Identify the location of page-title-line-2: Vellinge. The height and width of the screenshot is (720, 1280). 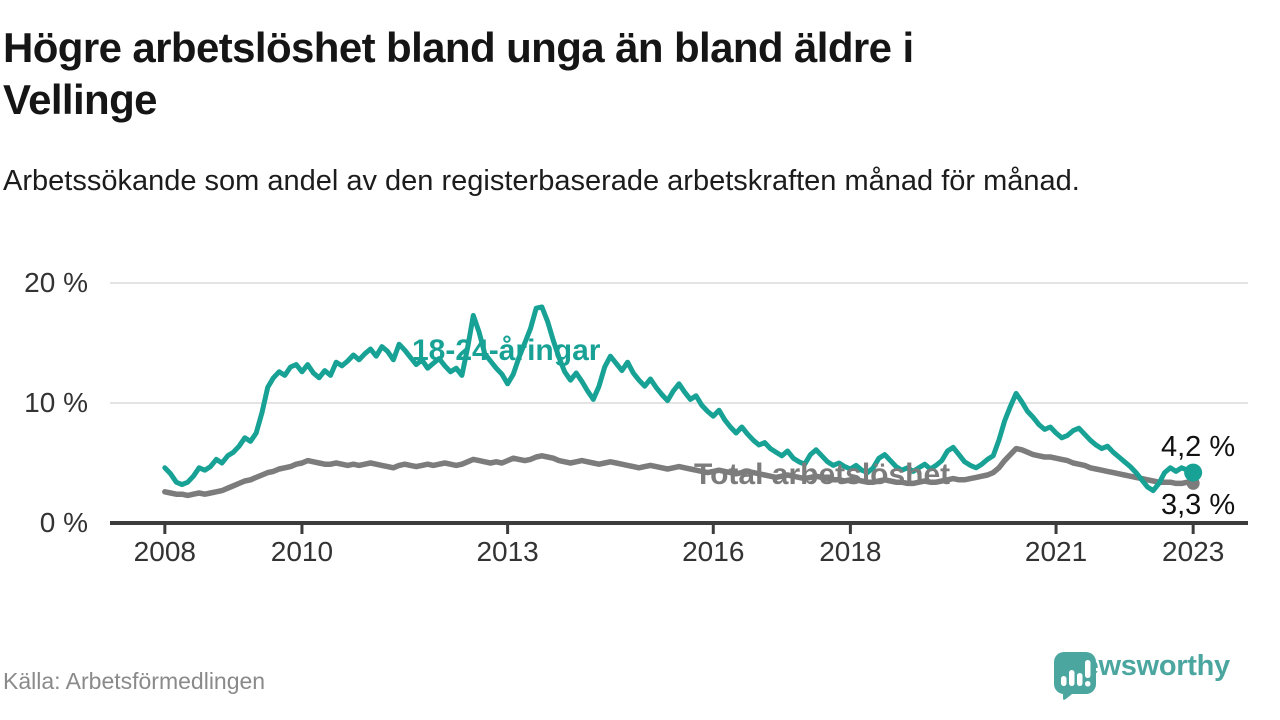
(80, 99).